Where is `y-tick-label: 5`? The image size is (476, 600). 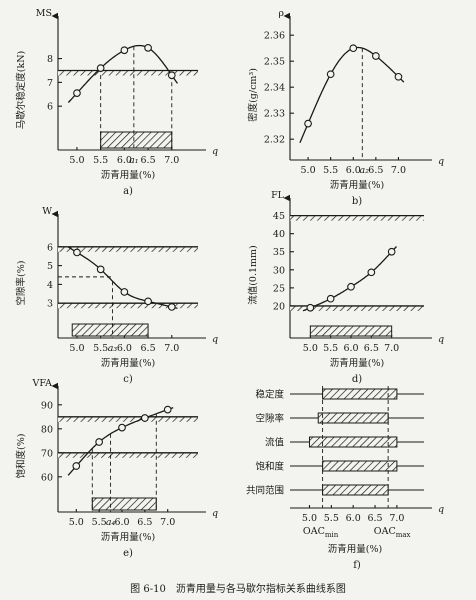
y-tick-label: 5 is located at coordinates (50, 266).